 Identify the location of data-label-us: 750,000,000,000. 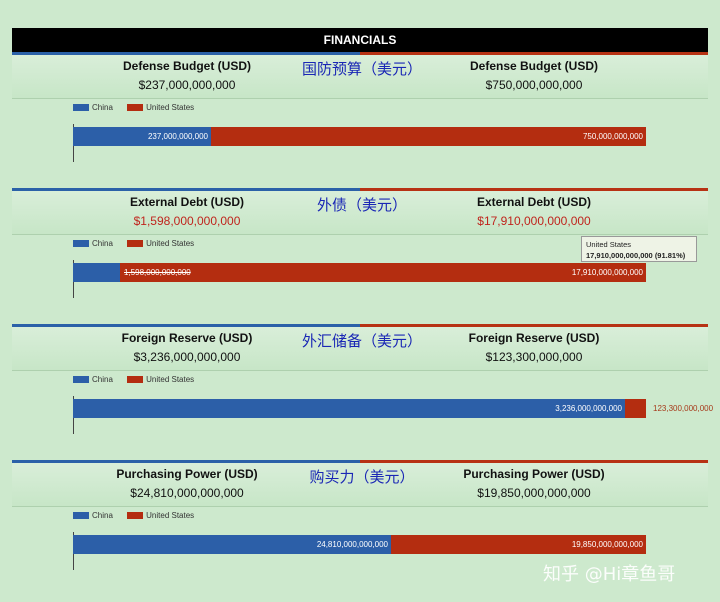
(612, 136).